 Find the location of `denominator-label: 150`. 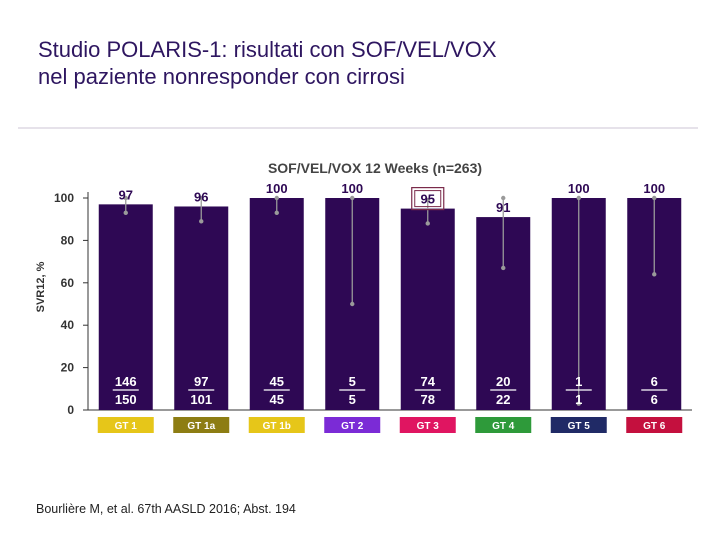

denominator-label: 150 is located at coordinates (126, 399).